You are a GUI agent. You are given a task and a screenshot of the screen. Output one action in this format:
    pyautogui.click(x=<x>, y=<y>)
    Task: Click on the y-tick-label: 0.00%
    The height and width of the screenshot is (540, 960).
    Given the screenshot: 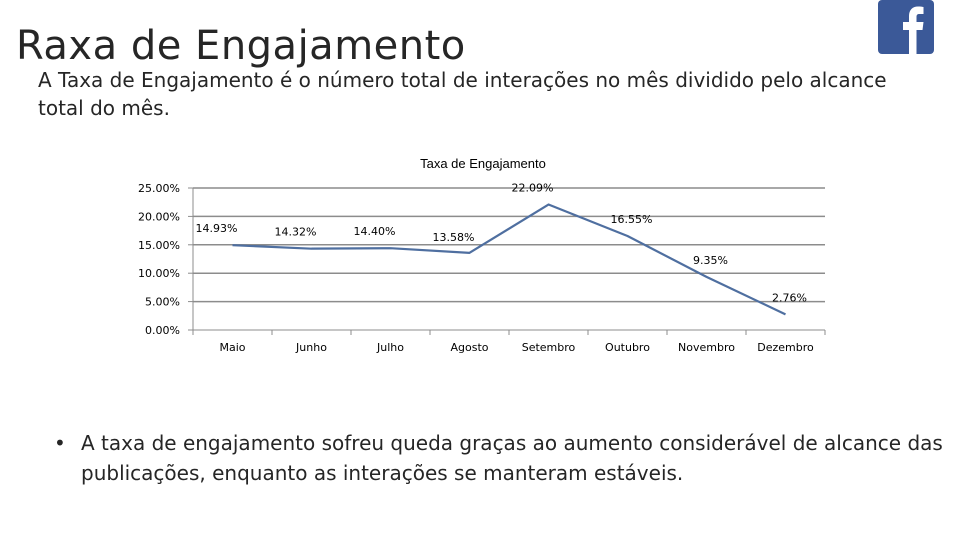 What is the action you would take?
    pyautogui.click(x=162, y=330)
    